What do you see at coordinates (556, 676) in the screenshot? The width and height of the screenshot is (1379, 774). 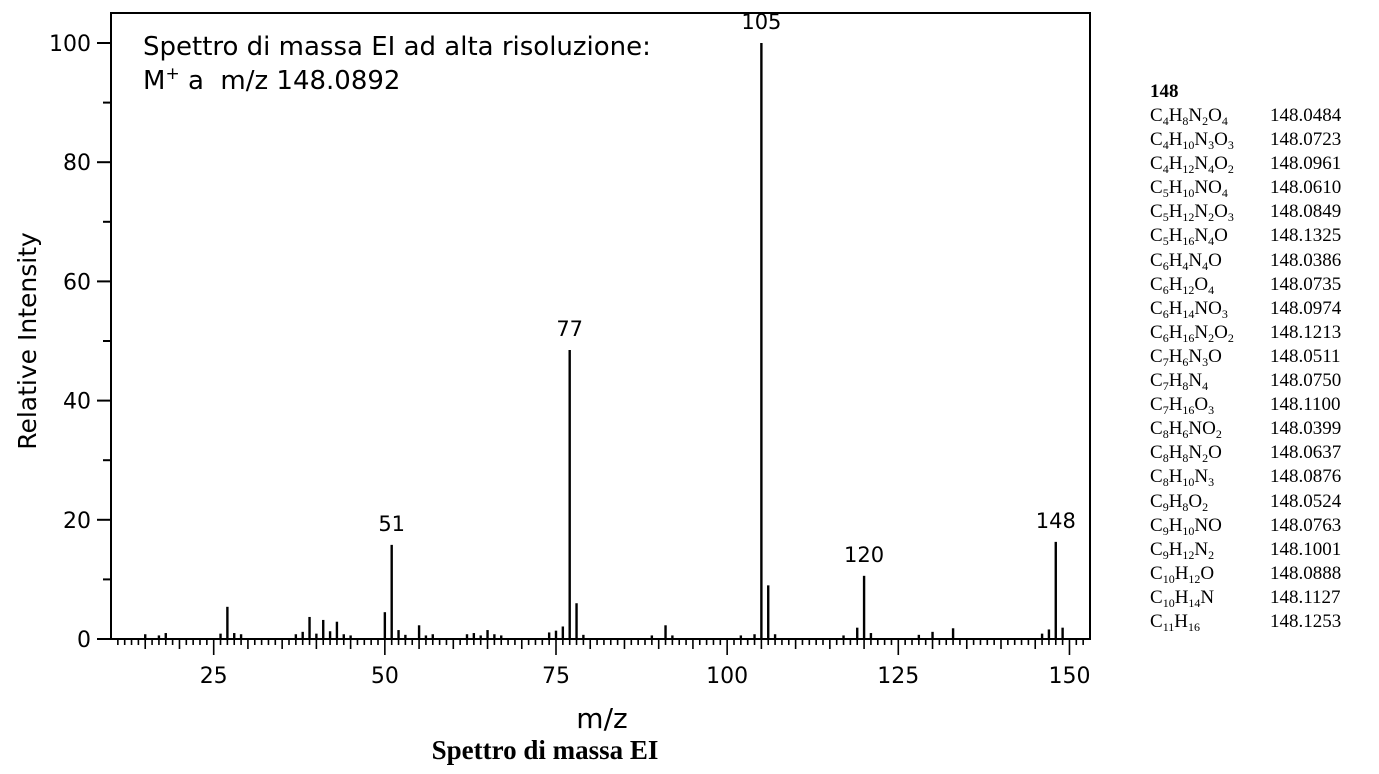 I see `x-tick-label: 75` at bounding box center [556, 676].